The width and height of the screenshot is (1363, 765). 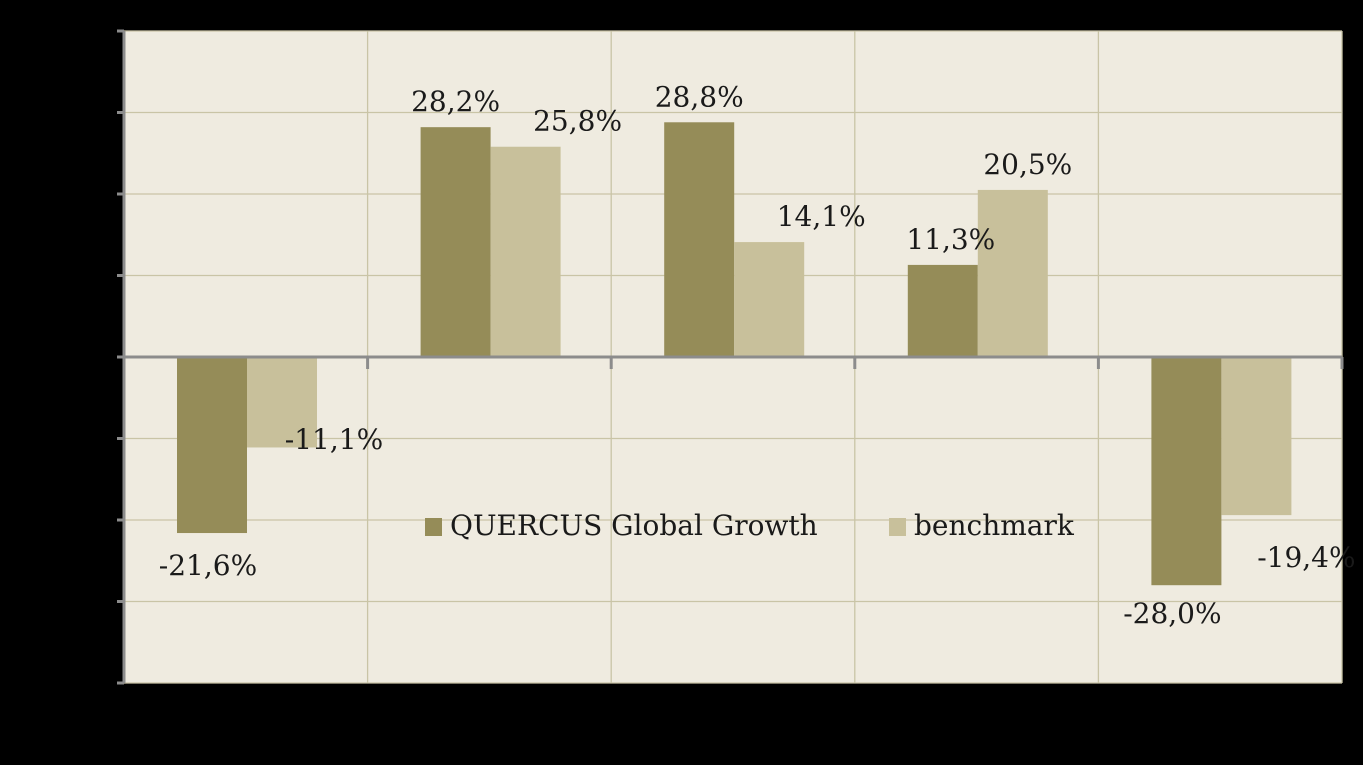 What do you see at coordinates (577, 121) in the screenshot?
I see `data-label-series-1-cat-1: 25,8%` at bounding box center [577, 121].